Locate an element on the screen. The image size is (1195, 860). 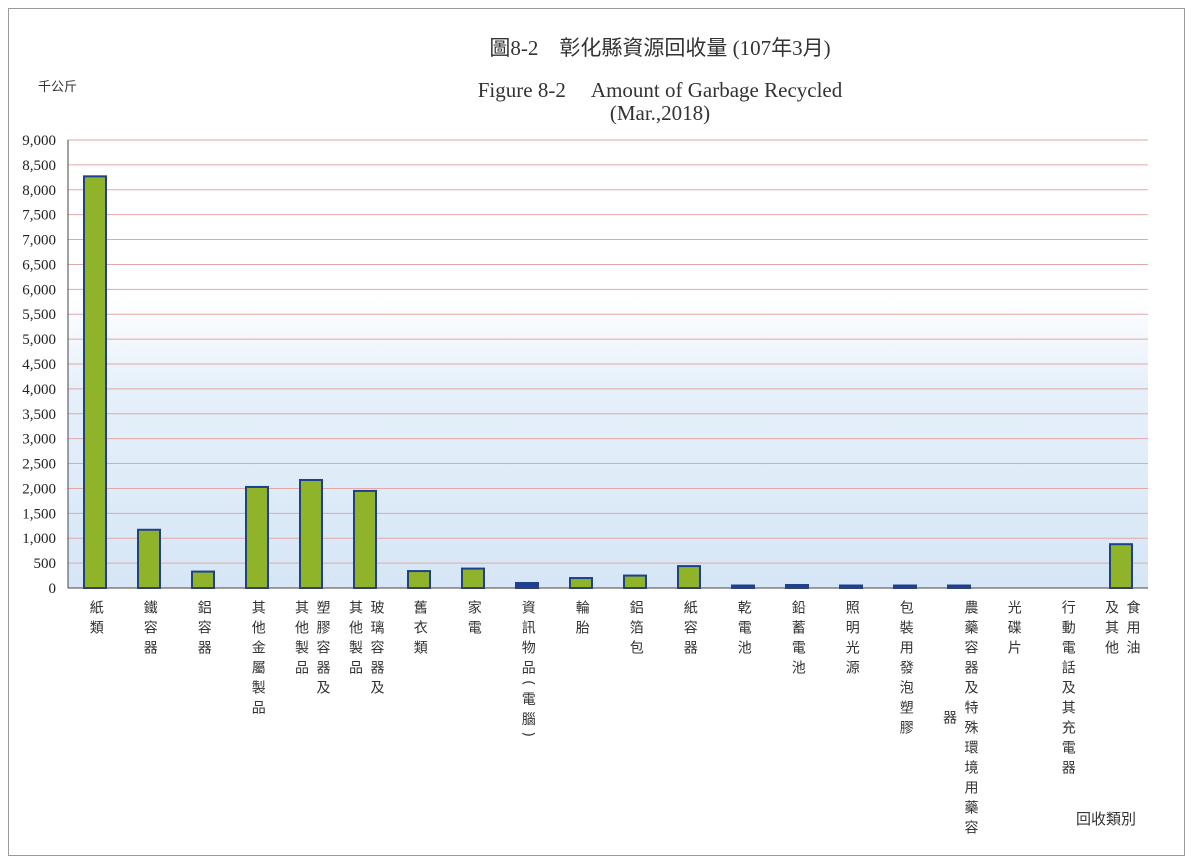
y-tick-label: 7,000 is located at coordinates (39, 241).